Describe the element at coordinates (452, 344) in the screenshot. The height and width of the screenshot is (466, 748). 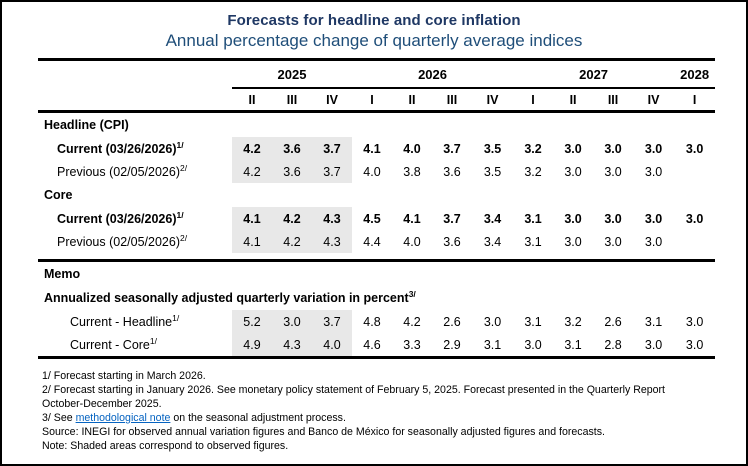
I see `value-cell: 2.9` at that location.